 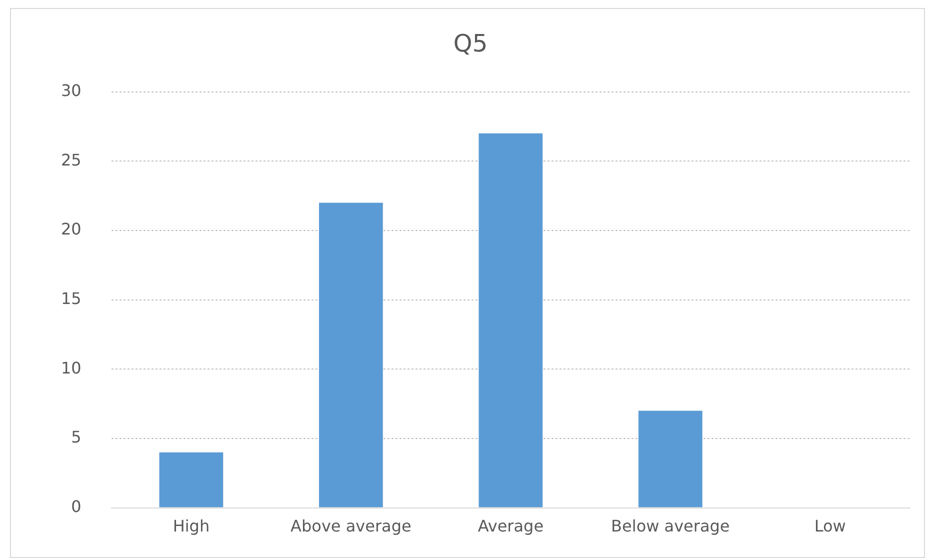 What do you see at coordinates (191, 526) in the screenshot?
I see `x-tick-label: High` at bounding box center [191, 526].